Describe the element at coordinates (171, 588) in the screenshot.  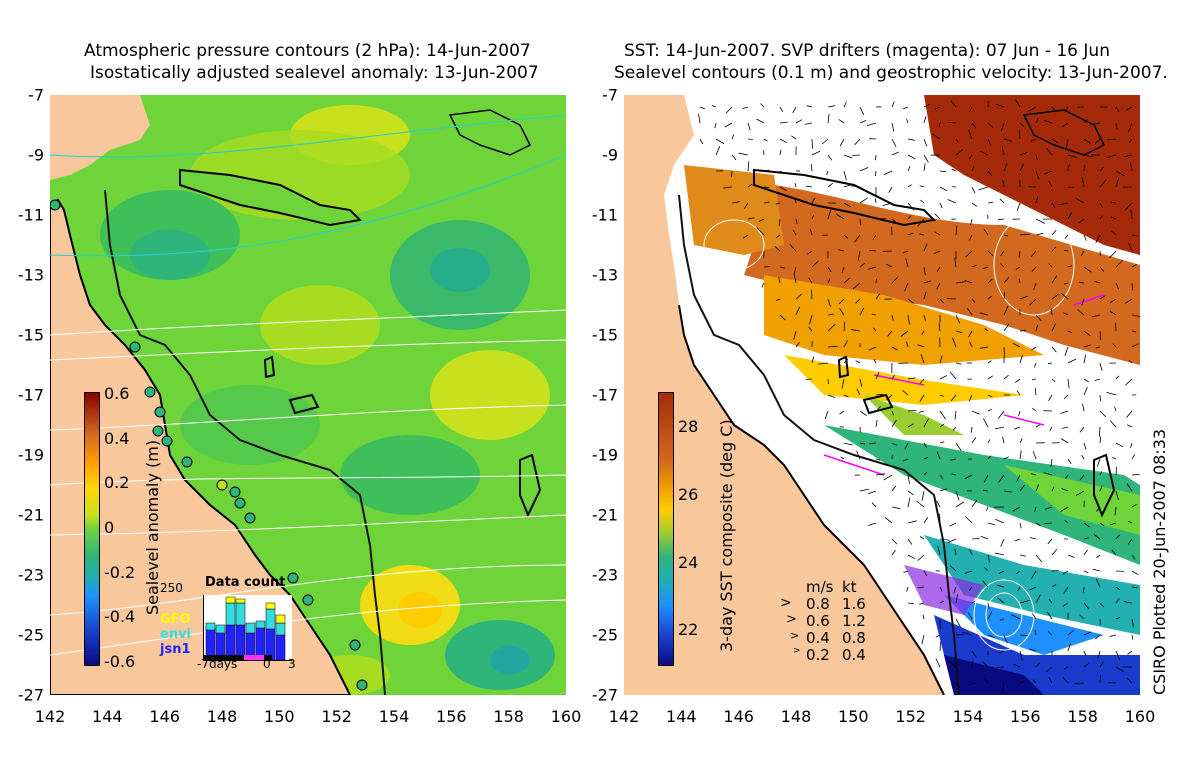
I see `data-count-ymax: 250` at that location.